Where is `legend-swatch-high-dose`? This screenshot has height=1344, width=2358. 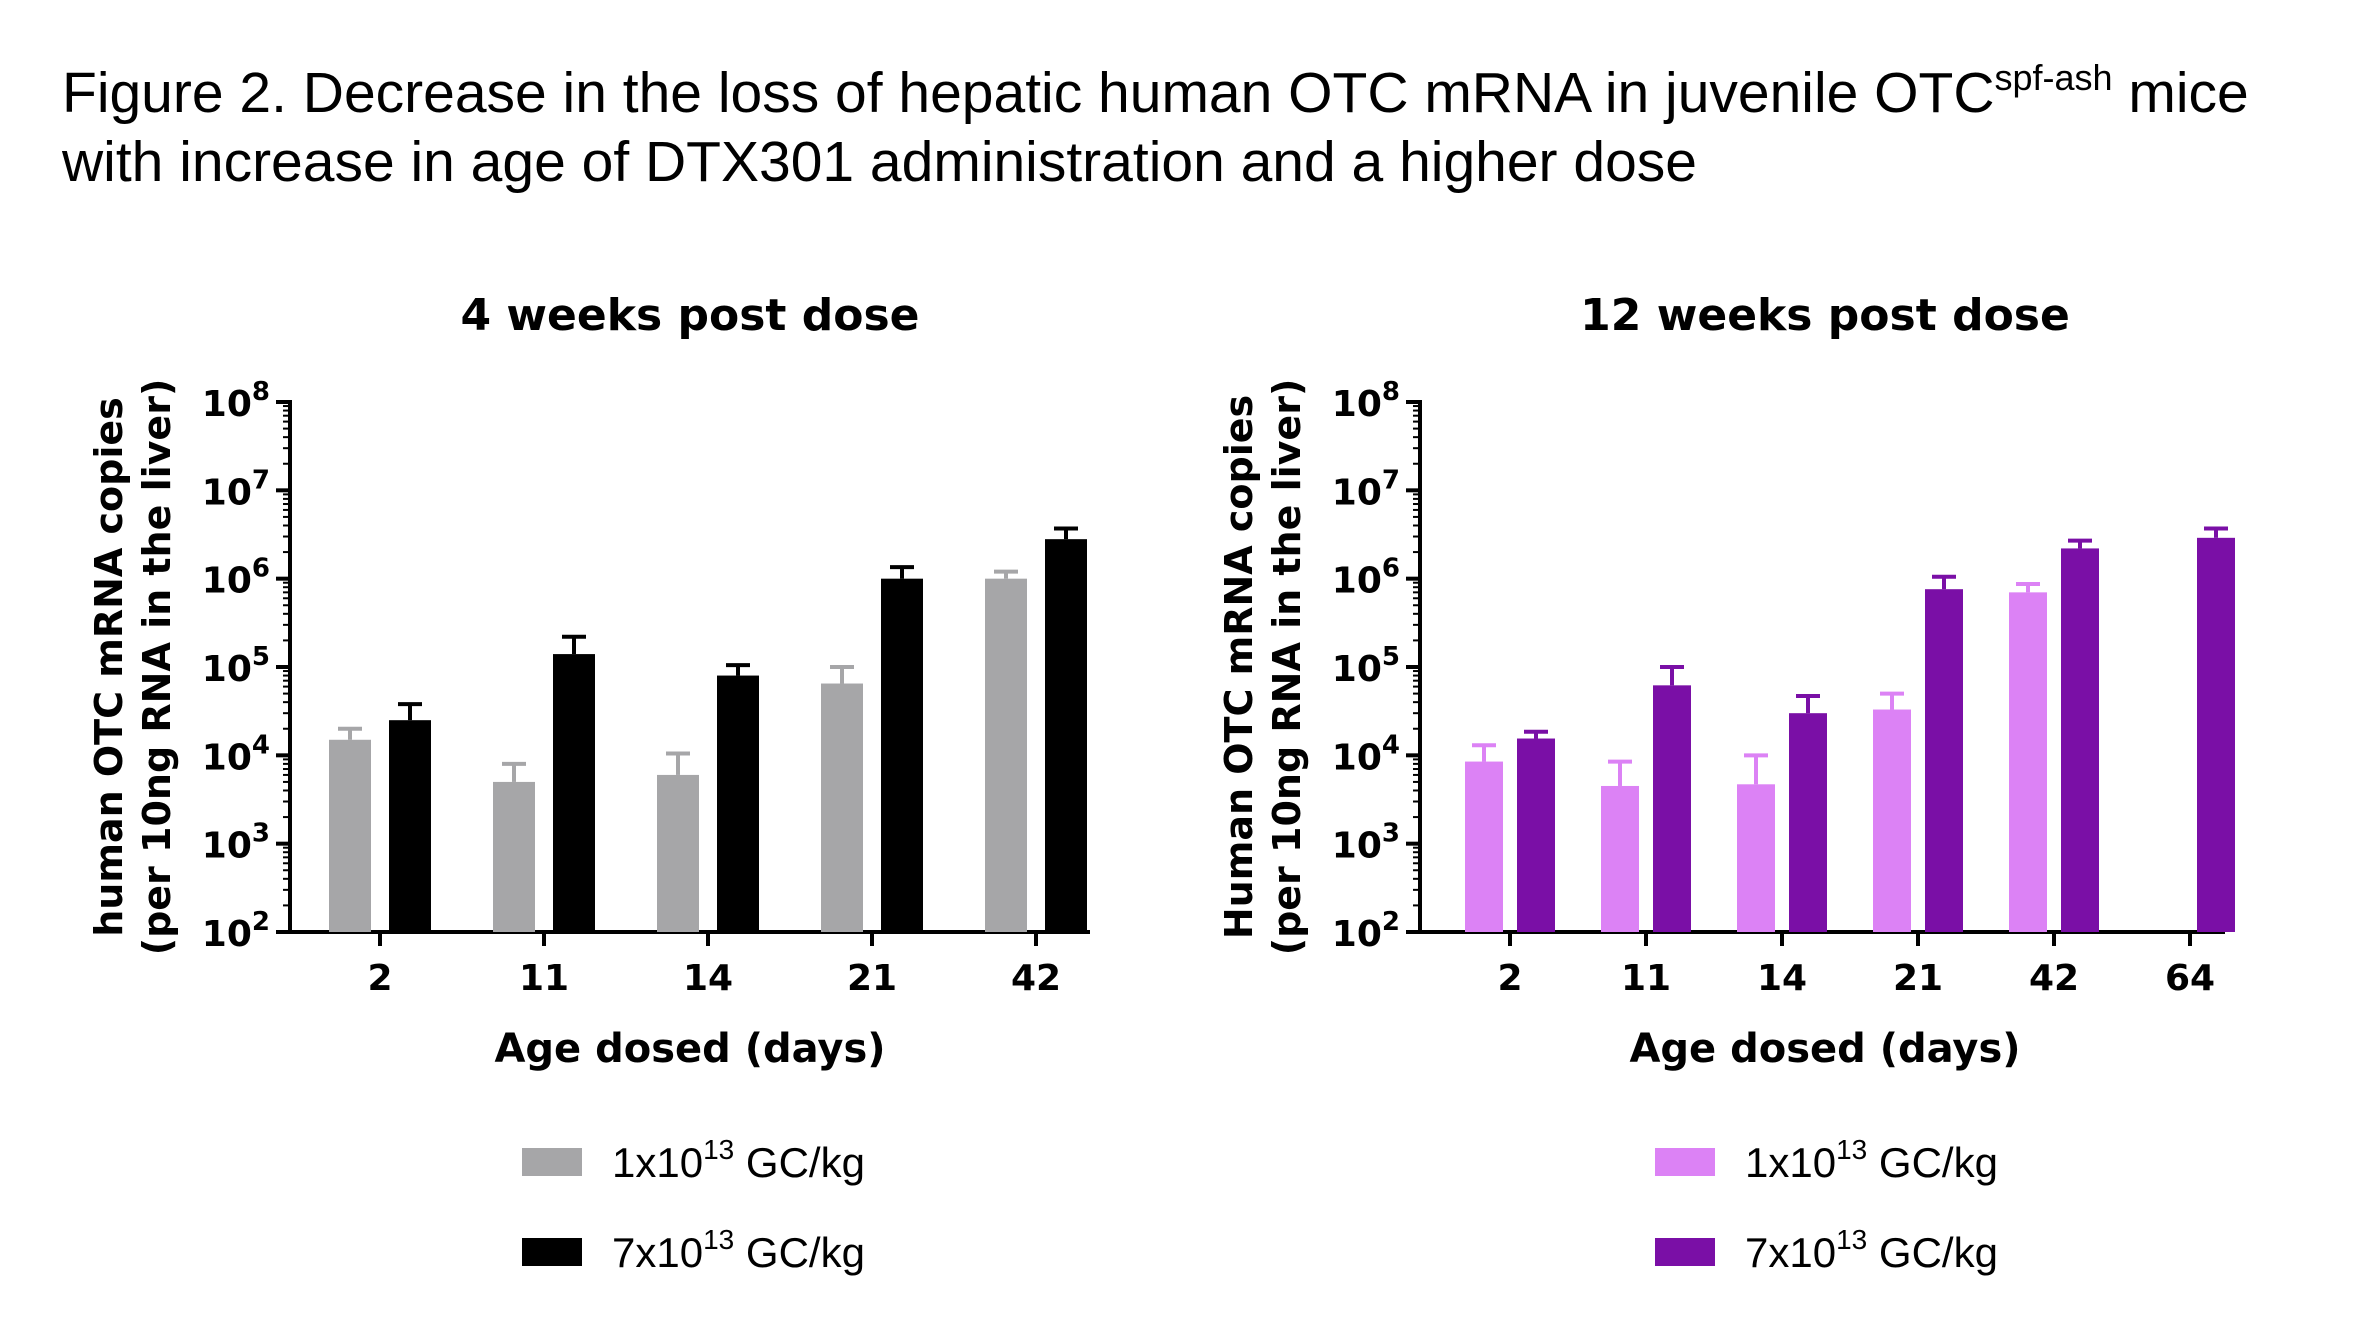
legend-swatch-high-dose is located at coordinates (1685, 1252).